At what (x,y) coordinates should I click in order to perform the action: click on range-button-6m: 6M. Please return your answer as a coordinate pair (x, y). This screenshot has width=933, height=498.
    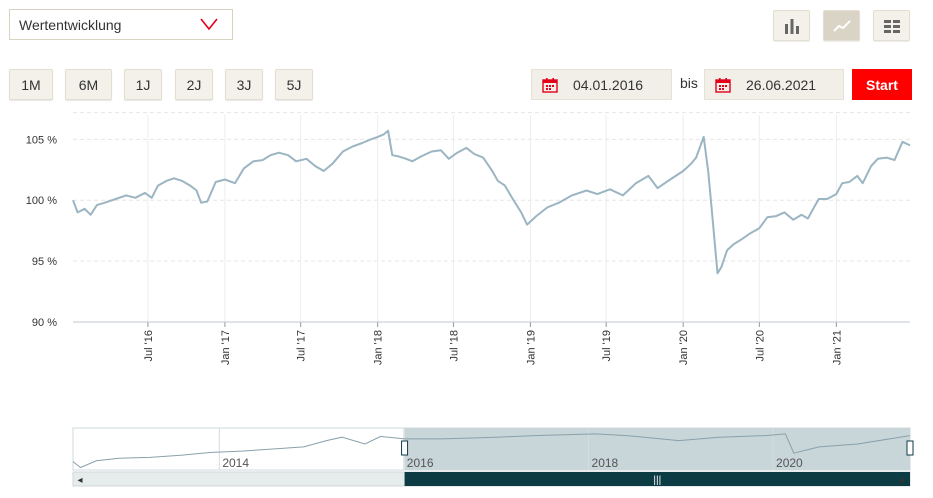
    Looking at the image, I should click on (88, 84).